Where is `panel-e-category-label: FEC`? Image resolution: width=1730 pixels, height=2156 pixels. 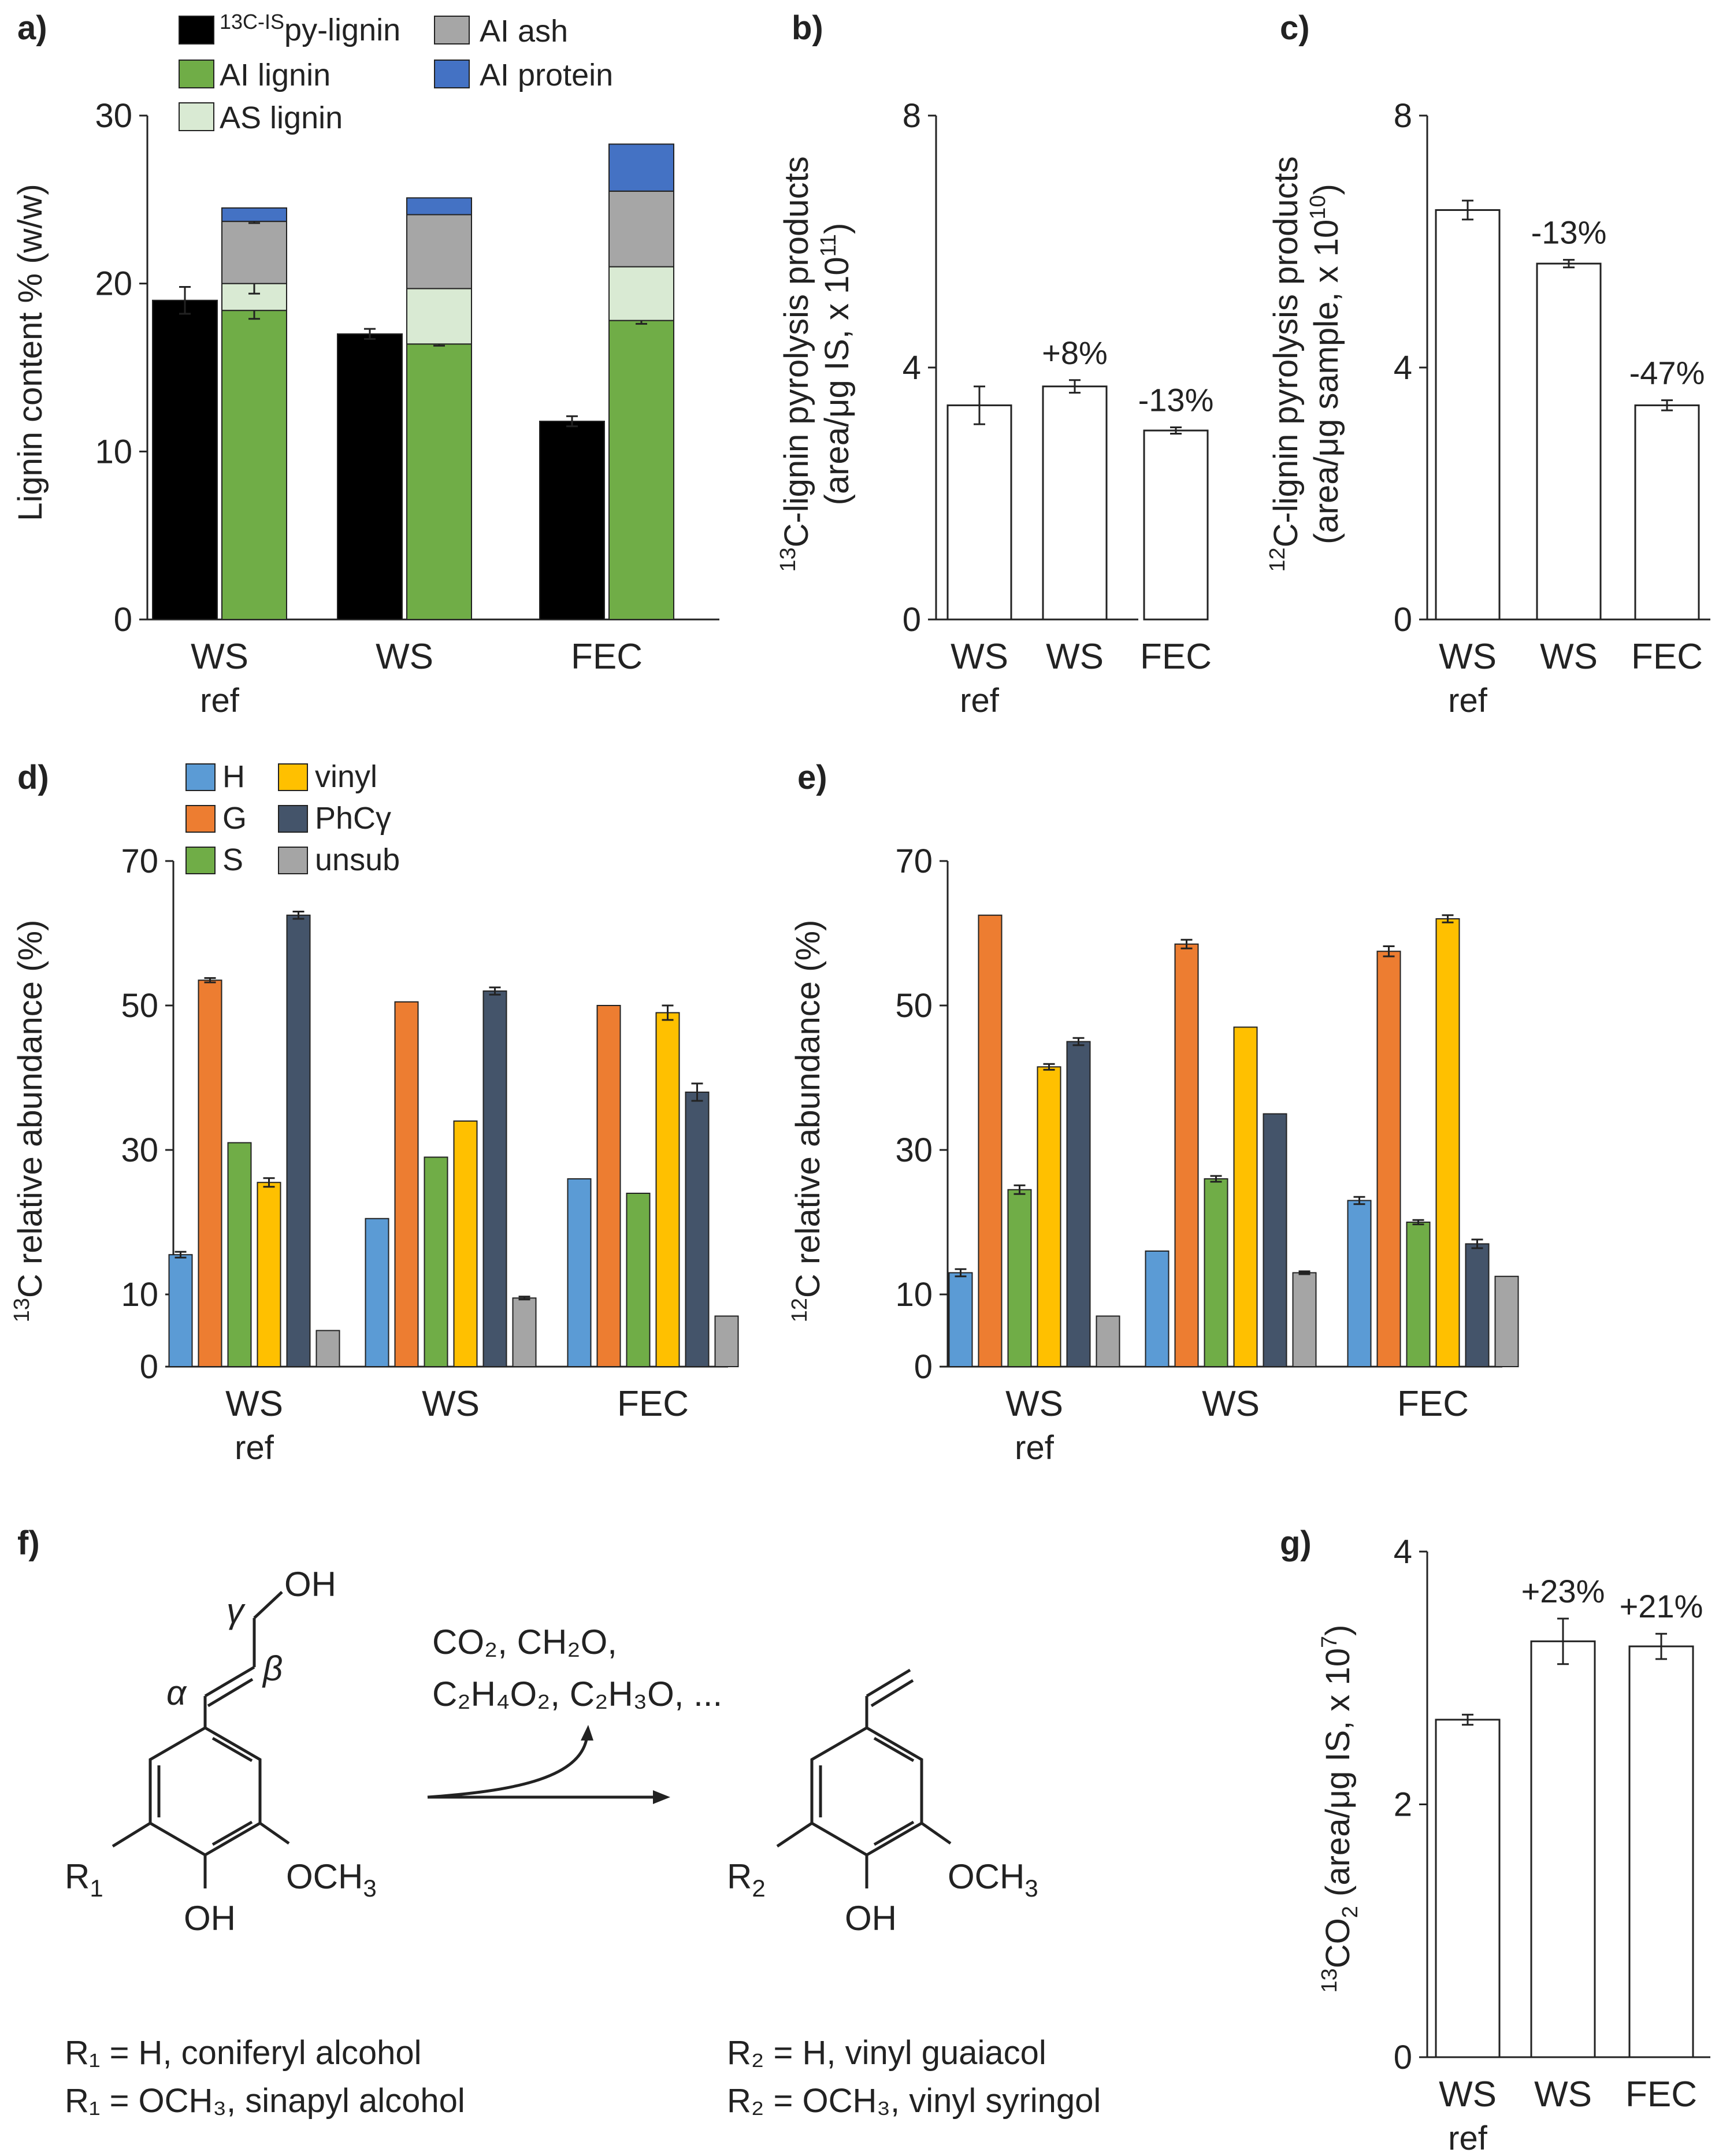
panel-e-category-label: FEC is located at coordinates (1433, 1404).